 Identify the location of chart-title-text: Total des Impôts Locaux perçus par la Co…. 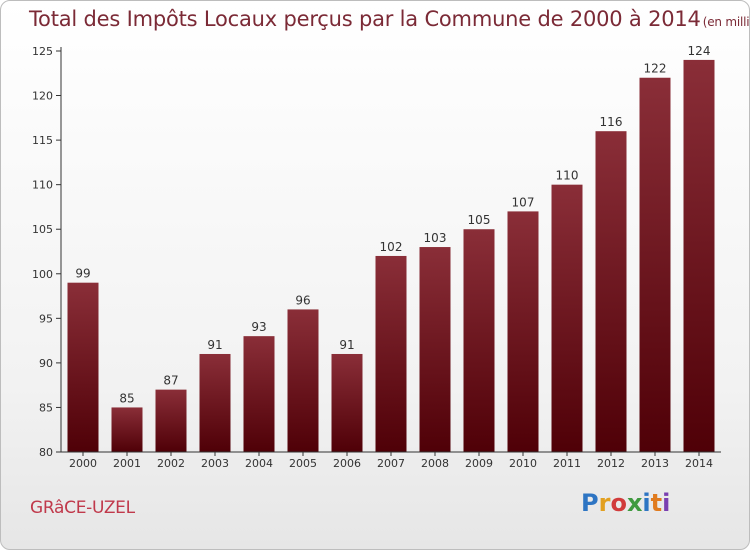
(365, 19).